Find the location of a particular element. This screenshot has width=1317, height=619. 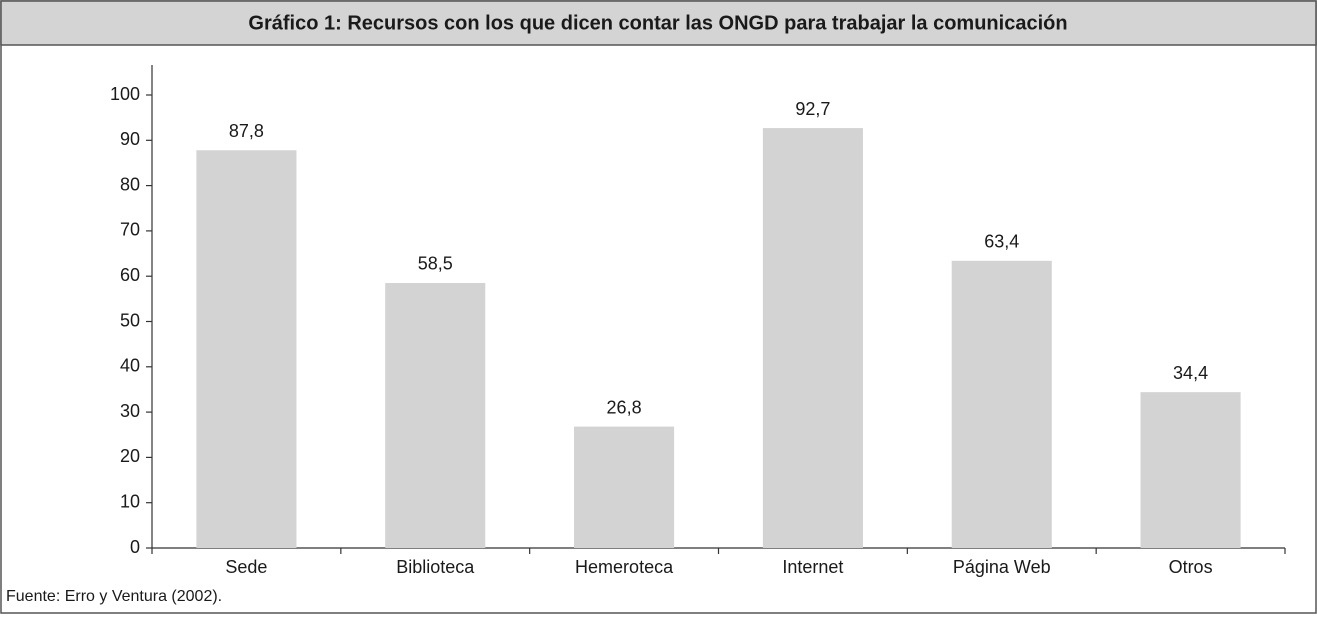

value-label: 63,4 is located at coordinates (1001, 242).